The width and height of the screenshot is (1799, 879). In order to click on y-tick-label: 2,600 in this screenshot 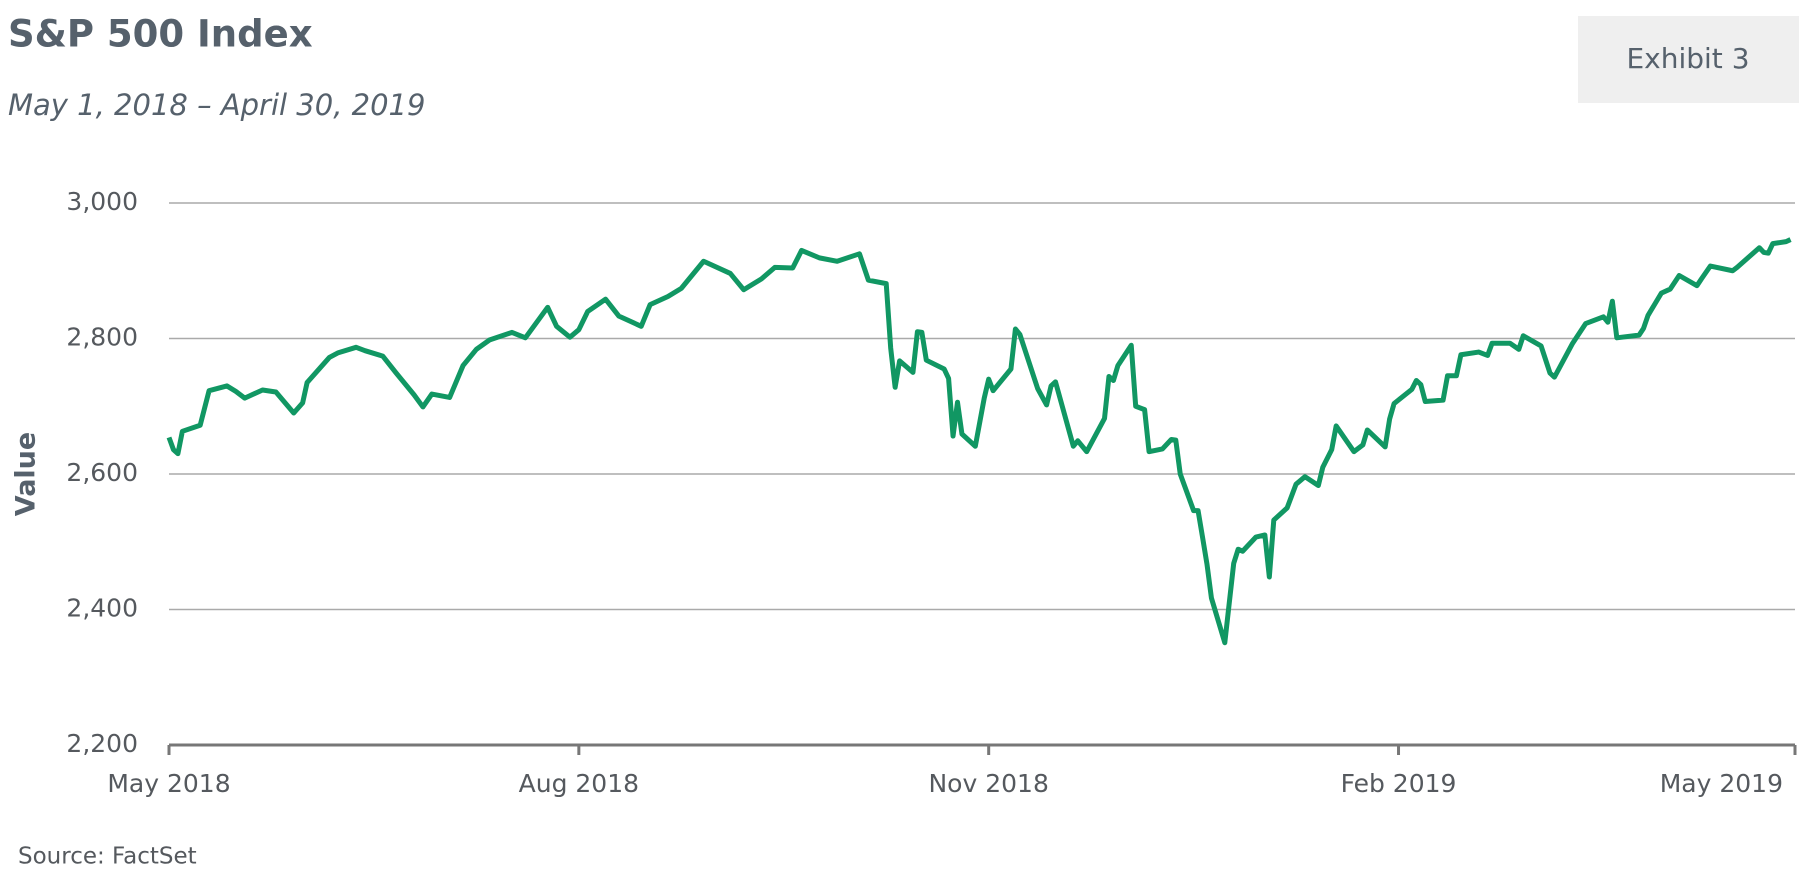, I will do `click(102, 472)`.